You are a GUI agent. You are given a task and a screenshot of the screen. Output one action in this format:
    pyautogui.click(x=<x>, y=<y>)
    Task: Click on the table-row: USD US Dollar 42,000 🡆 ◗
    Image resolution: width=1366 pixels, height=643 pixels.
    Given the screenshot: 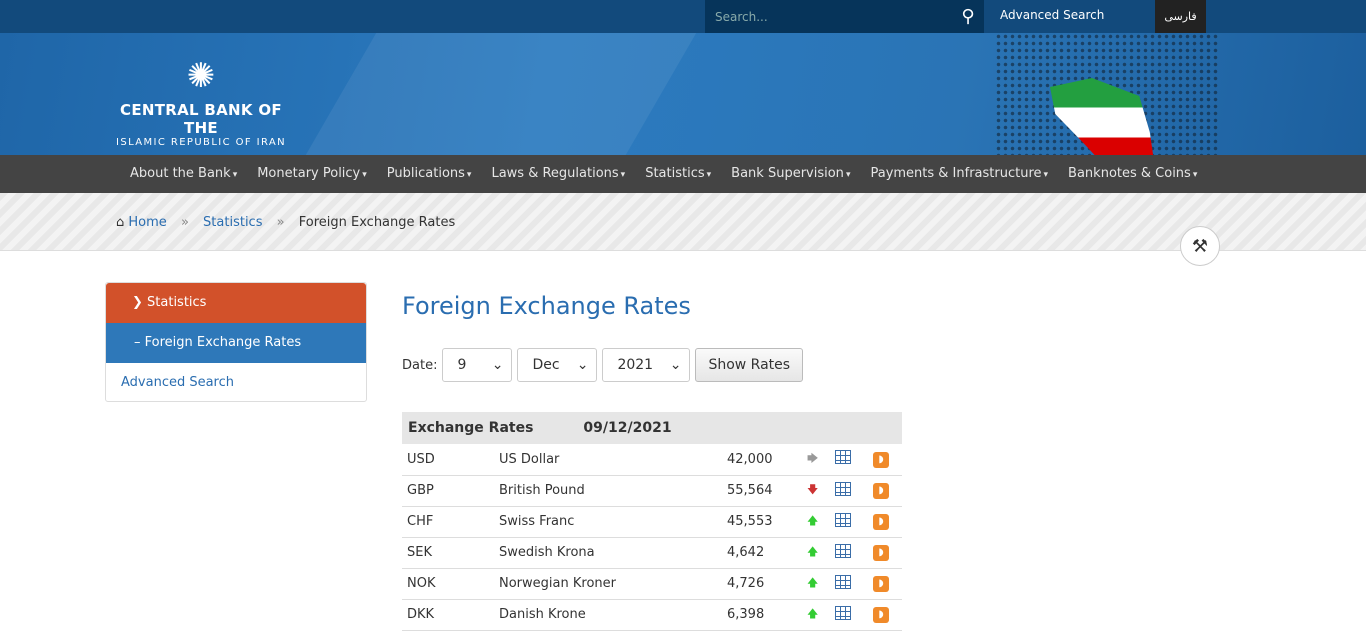 What is the action you would take?
    pyautogui.click(x=652, y=460)
    